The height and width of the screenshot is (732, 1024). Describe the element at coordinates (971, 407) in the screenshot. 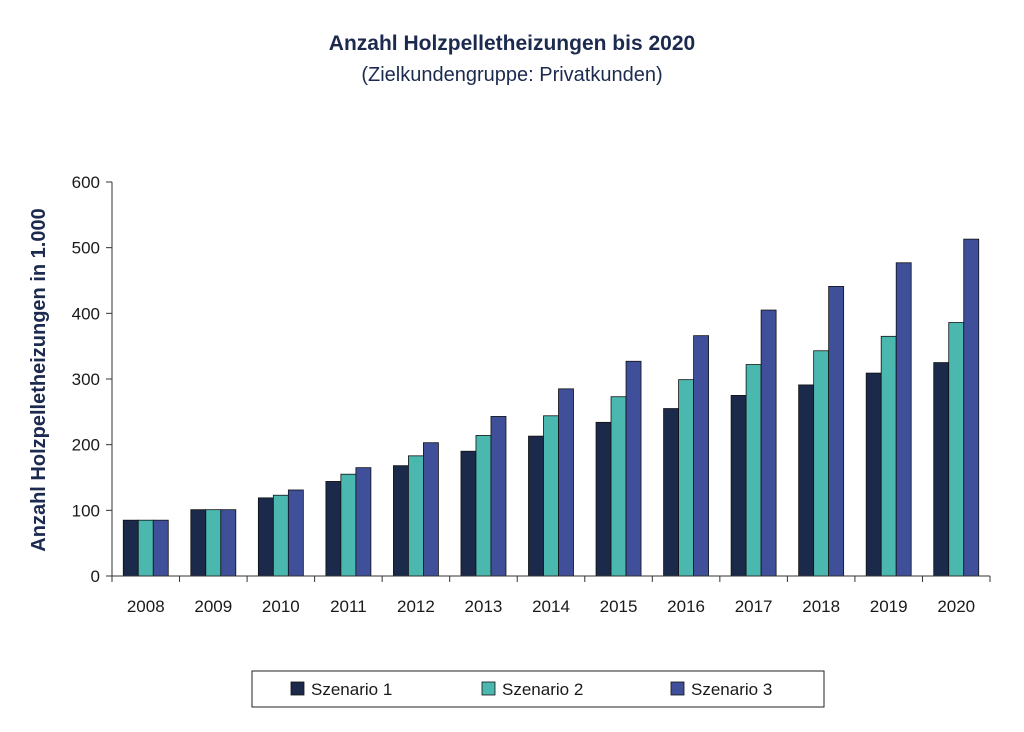

I see `bar-3-2020` at that location.